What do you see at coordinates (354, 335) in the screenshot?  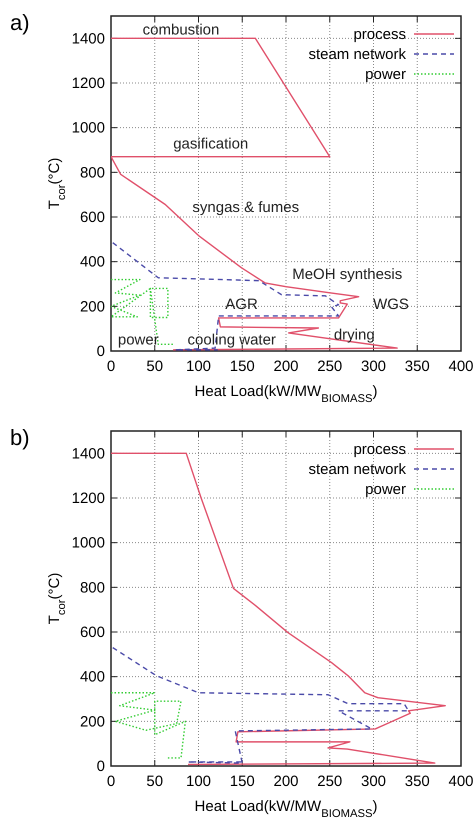 I see `annotation: drying` at bounding box center [354, 335].